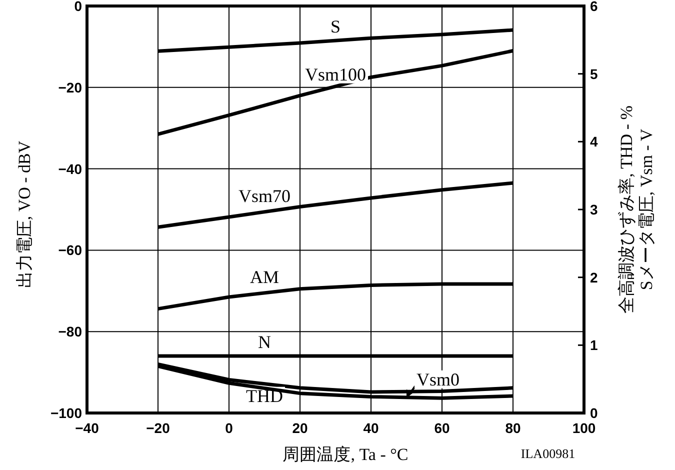 The height and width of the screenshot is (470, 675). I want to click on y2-tick-label: 5, so click(594, 74).